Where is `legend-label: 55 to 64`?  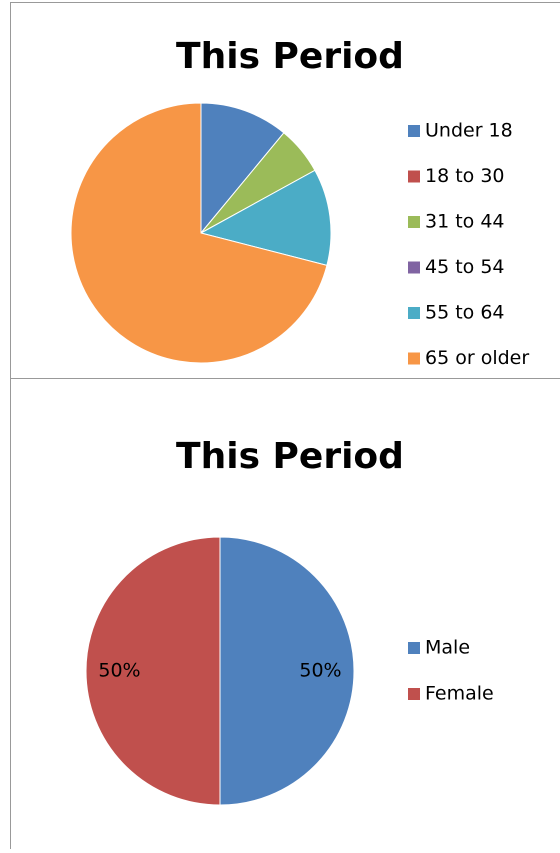
legend-label: 55 to 64 is located at coordinates (465, 313).